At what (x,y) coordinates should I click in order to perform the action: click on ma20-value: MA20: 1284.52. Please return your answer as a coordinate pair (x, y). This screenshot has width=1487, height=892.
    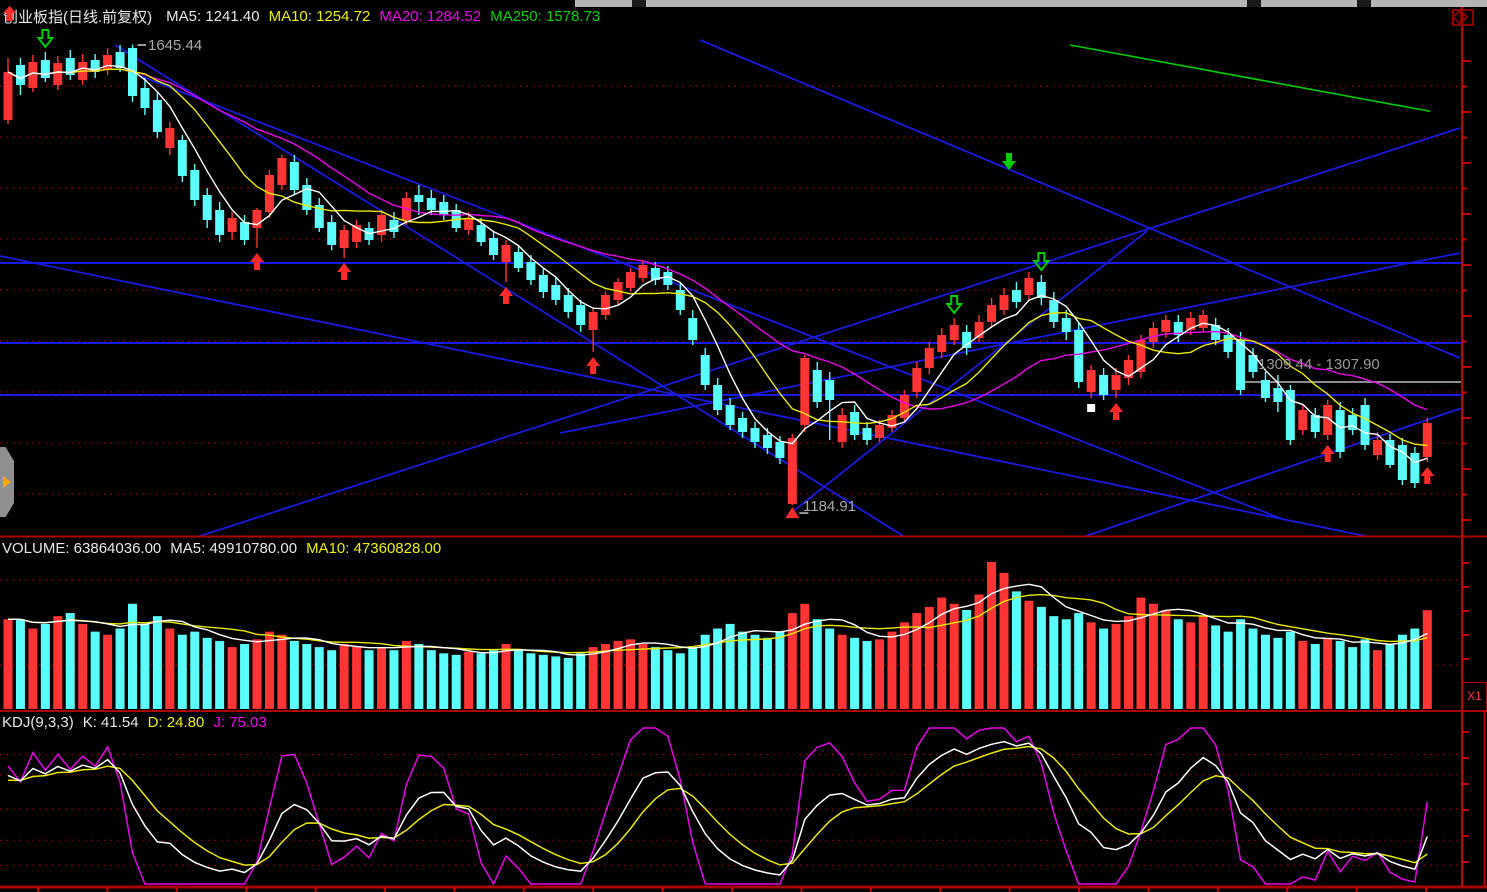
    Looking at the image, I should click on (430, 16).